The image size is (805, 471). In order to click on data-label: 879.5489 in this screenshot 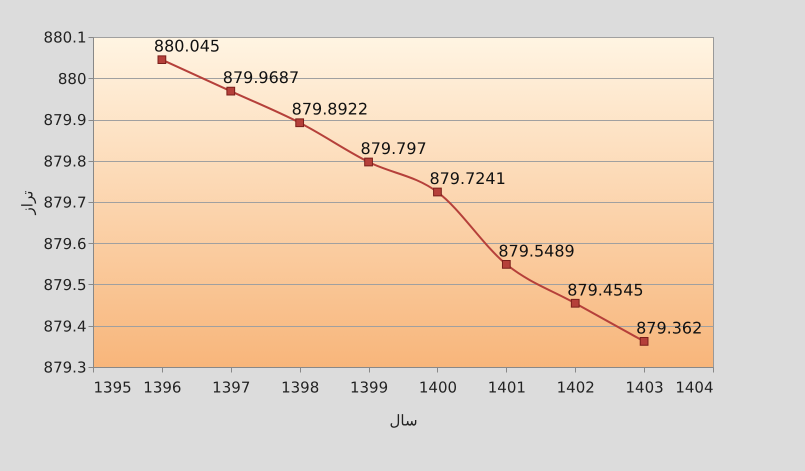, I will do `click(536, 250)`.